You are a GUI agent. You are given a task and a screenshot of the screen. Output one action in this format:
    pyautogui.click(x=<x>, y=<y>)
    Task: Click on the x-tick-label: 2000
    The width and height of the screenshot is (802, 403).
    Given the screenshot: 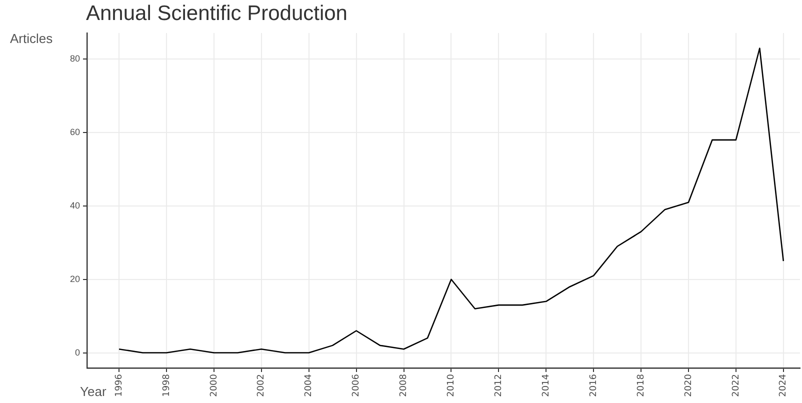 What is the action you would take?
    pyautogui.click(x=214, y=385)
    